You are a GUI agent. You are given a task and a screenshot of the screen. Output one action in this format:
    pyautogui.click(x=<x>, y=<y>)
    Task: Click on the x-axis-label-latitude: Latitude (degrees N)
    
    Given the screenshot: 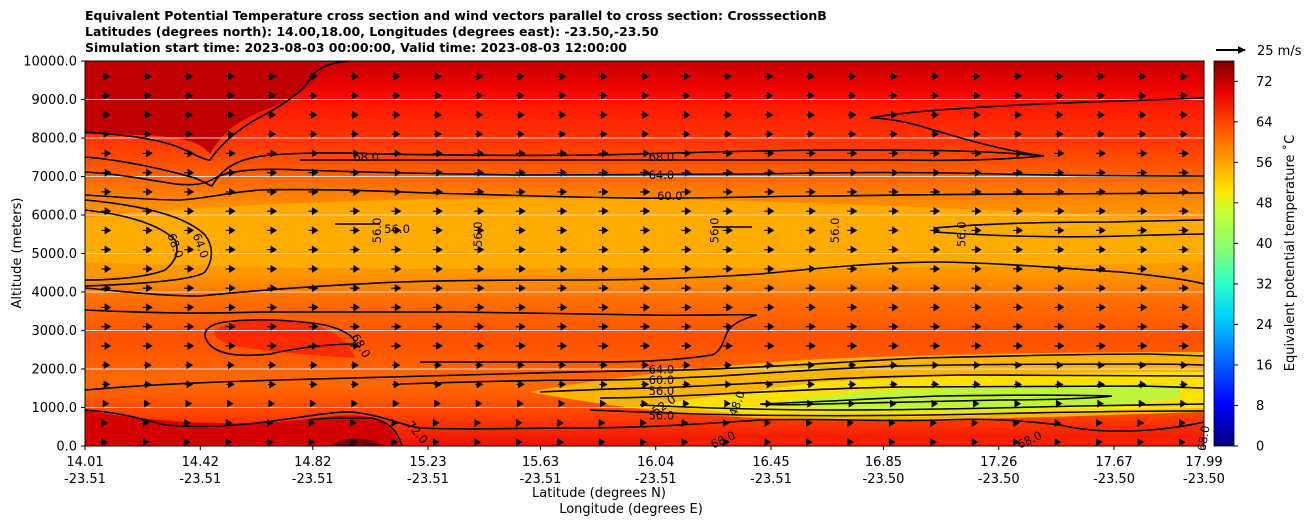 What is the action you would take?
    pyautogui.click(x=599, y=493)
    